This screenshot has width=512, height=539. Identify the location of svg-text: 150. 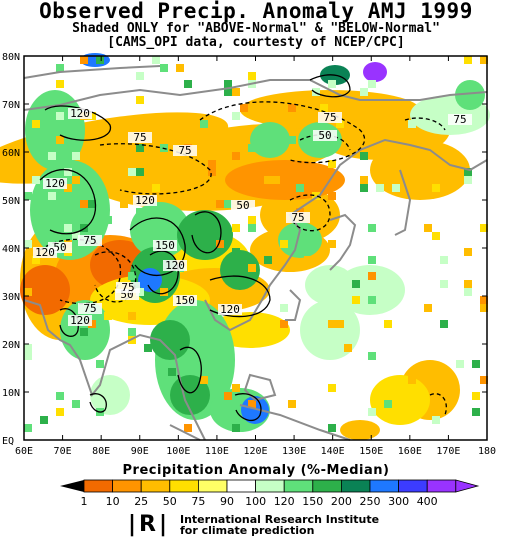
(185, 300).